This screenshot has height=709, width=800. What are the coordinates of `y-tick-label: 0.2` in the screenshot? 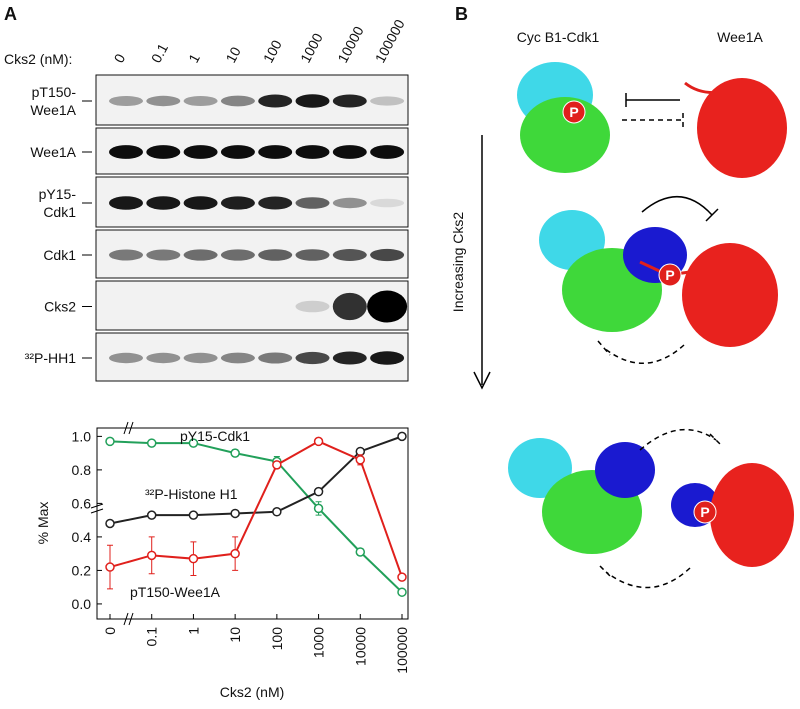 It's located at (82, 570).